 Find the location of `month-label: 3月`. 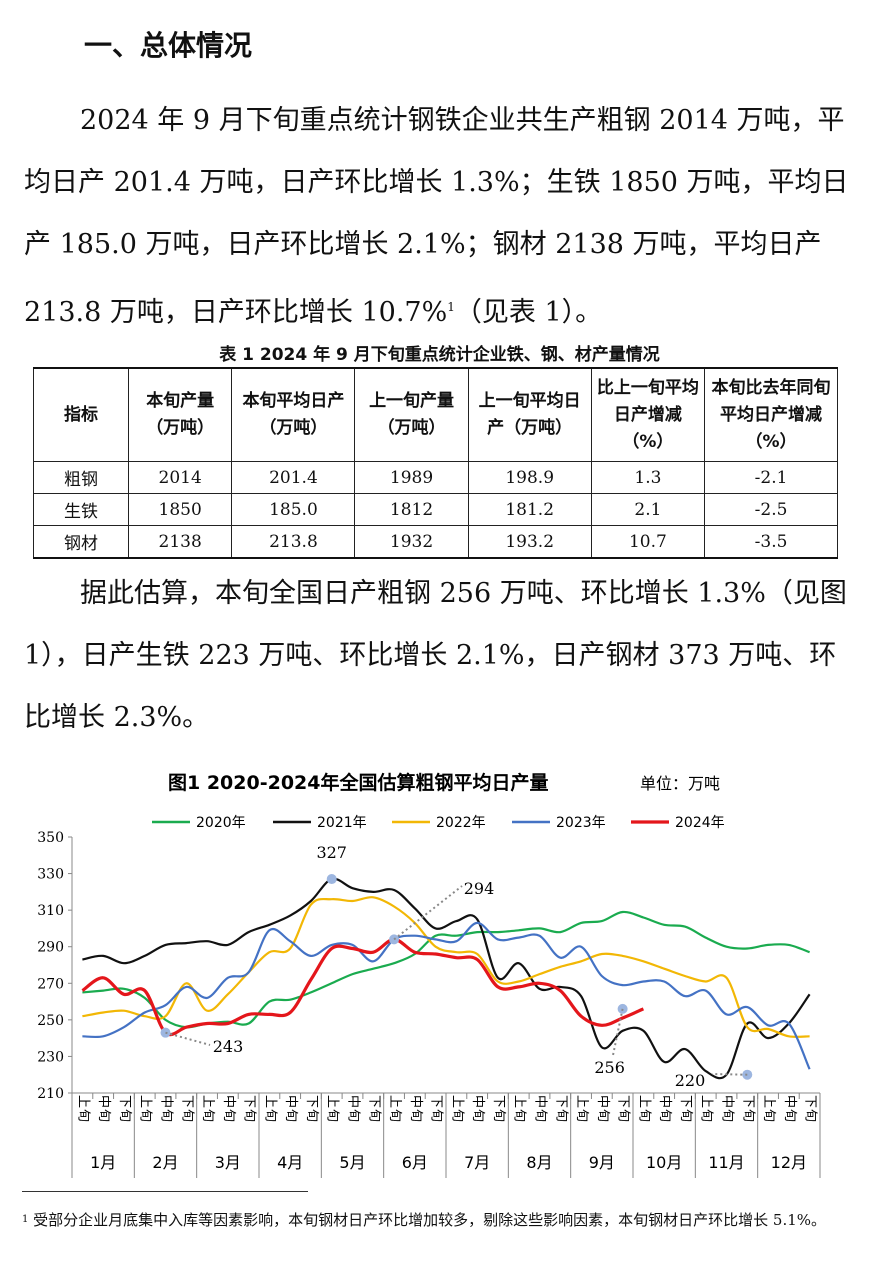

month-label: 3月 is located at coordinates (228, 1162).